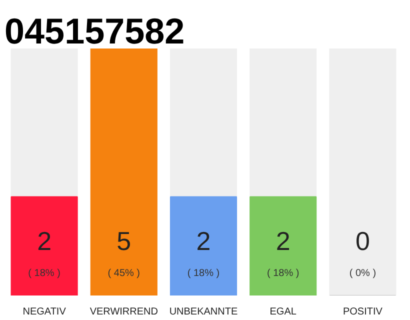 Image resolution: width=410 pixels, height=320 pixels. What do you see at coordinates (203, 312) in the screenshot?
I see `x-tick-label: UNBEKANNTE` at bounding box center [203, 312].